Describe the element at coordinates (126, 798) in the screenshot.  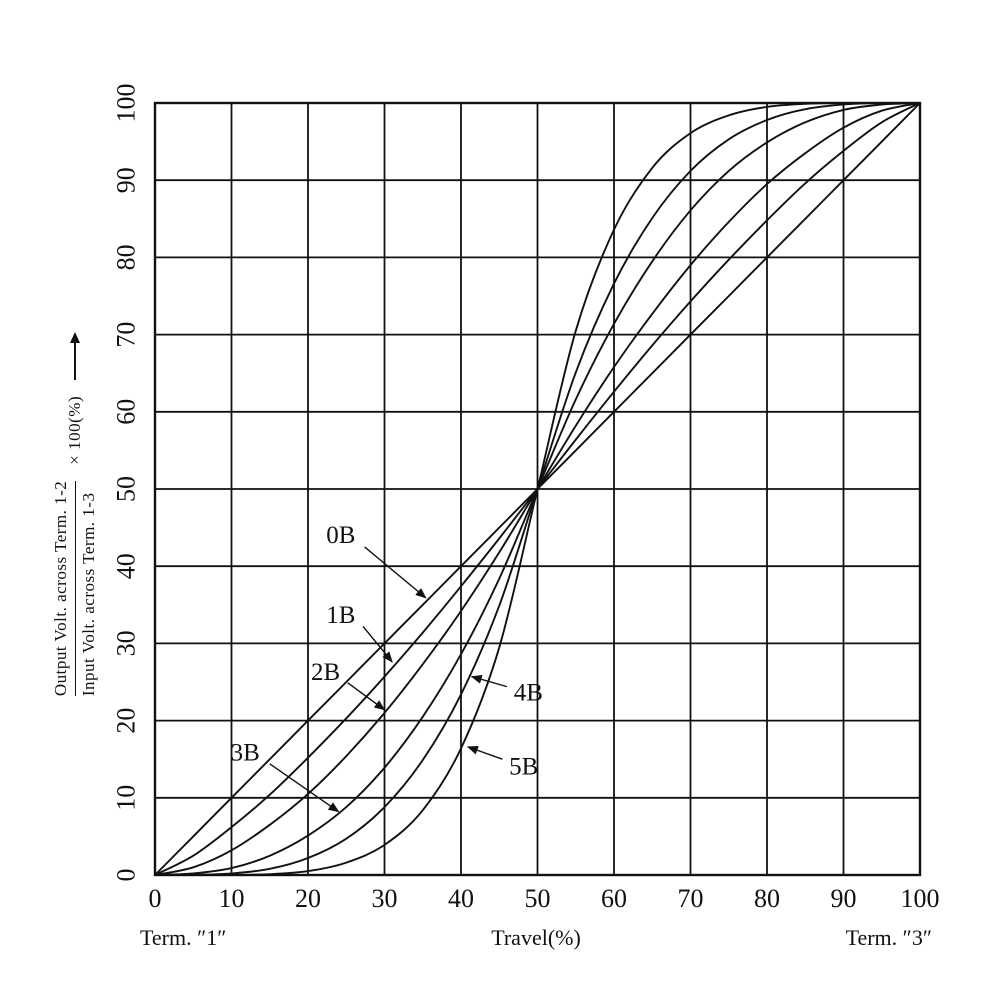
I see `y-tick-label: 10` at that location.